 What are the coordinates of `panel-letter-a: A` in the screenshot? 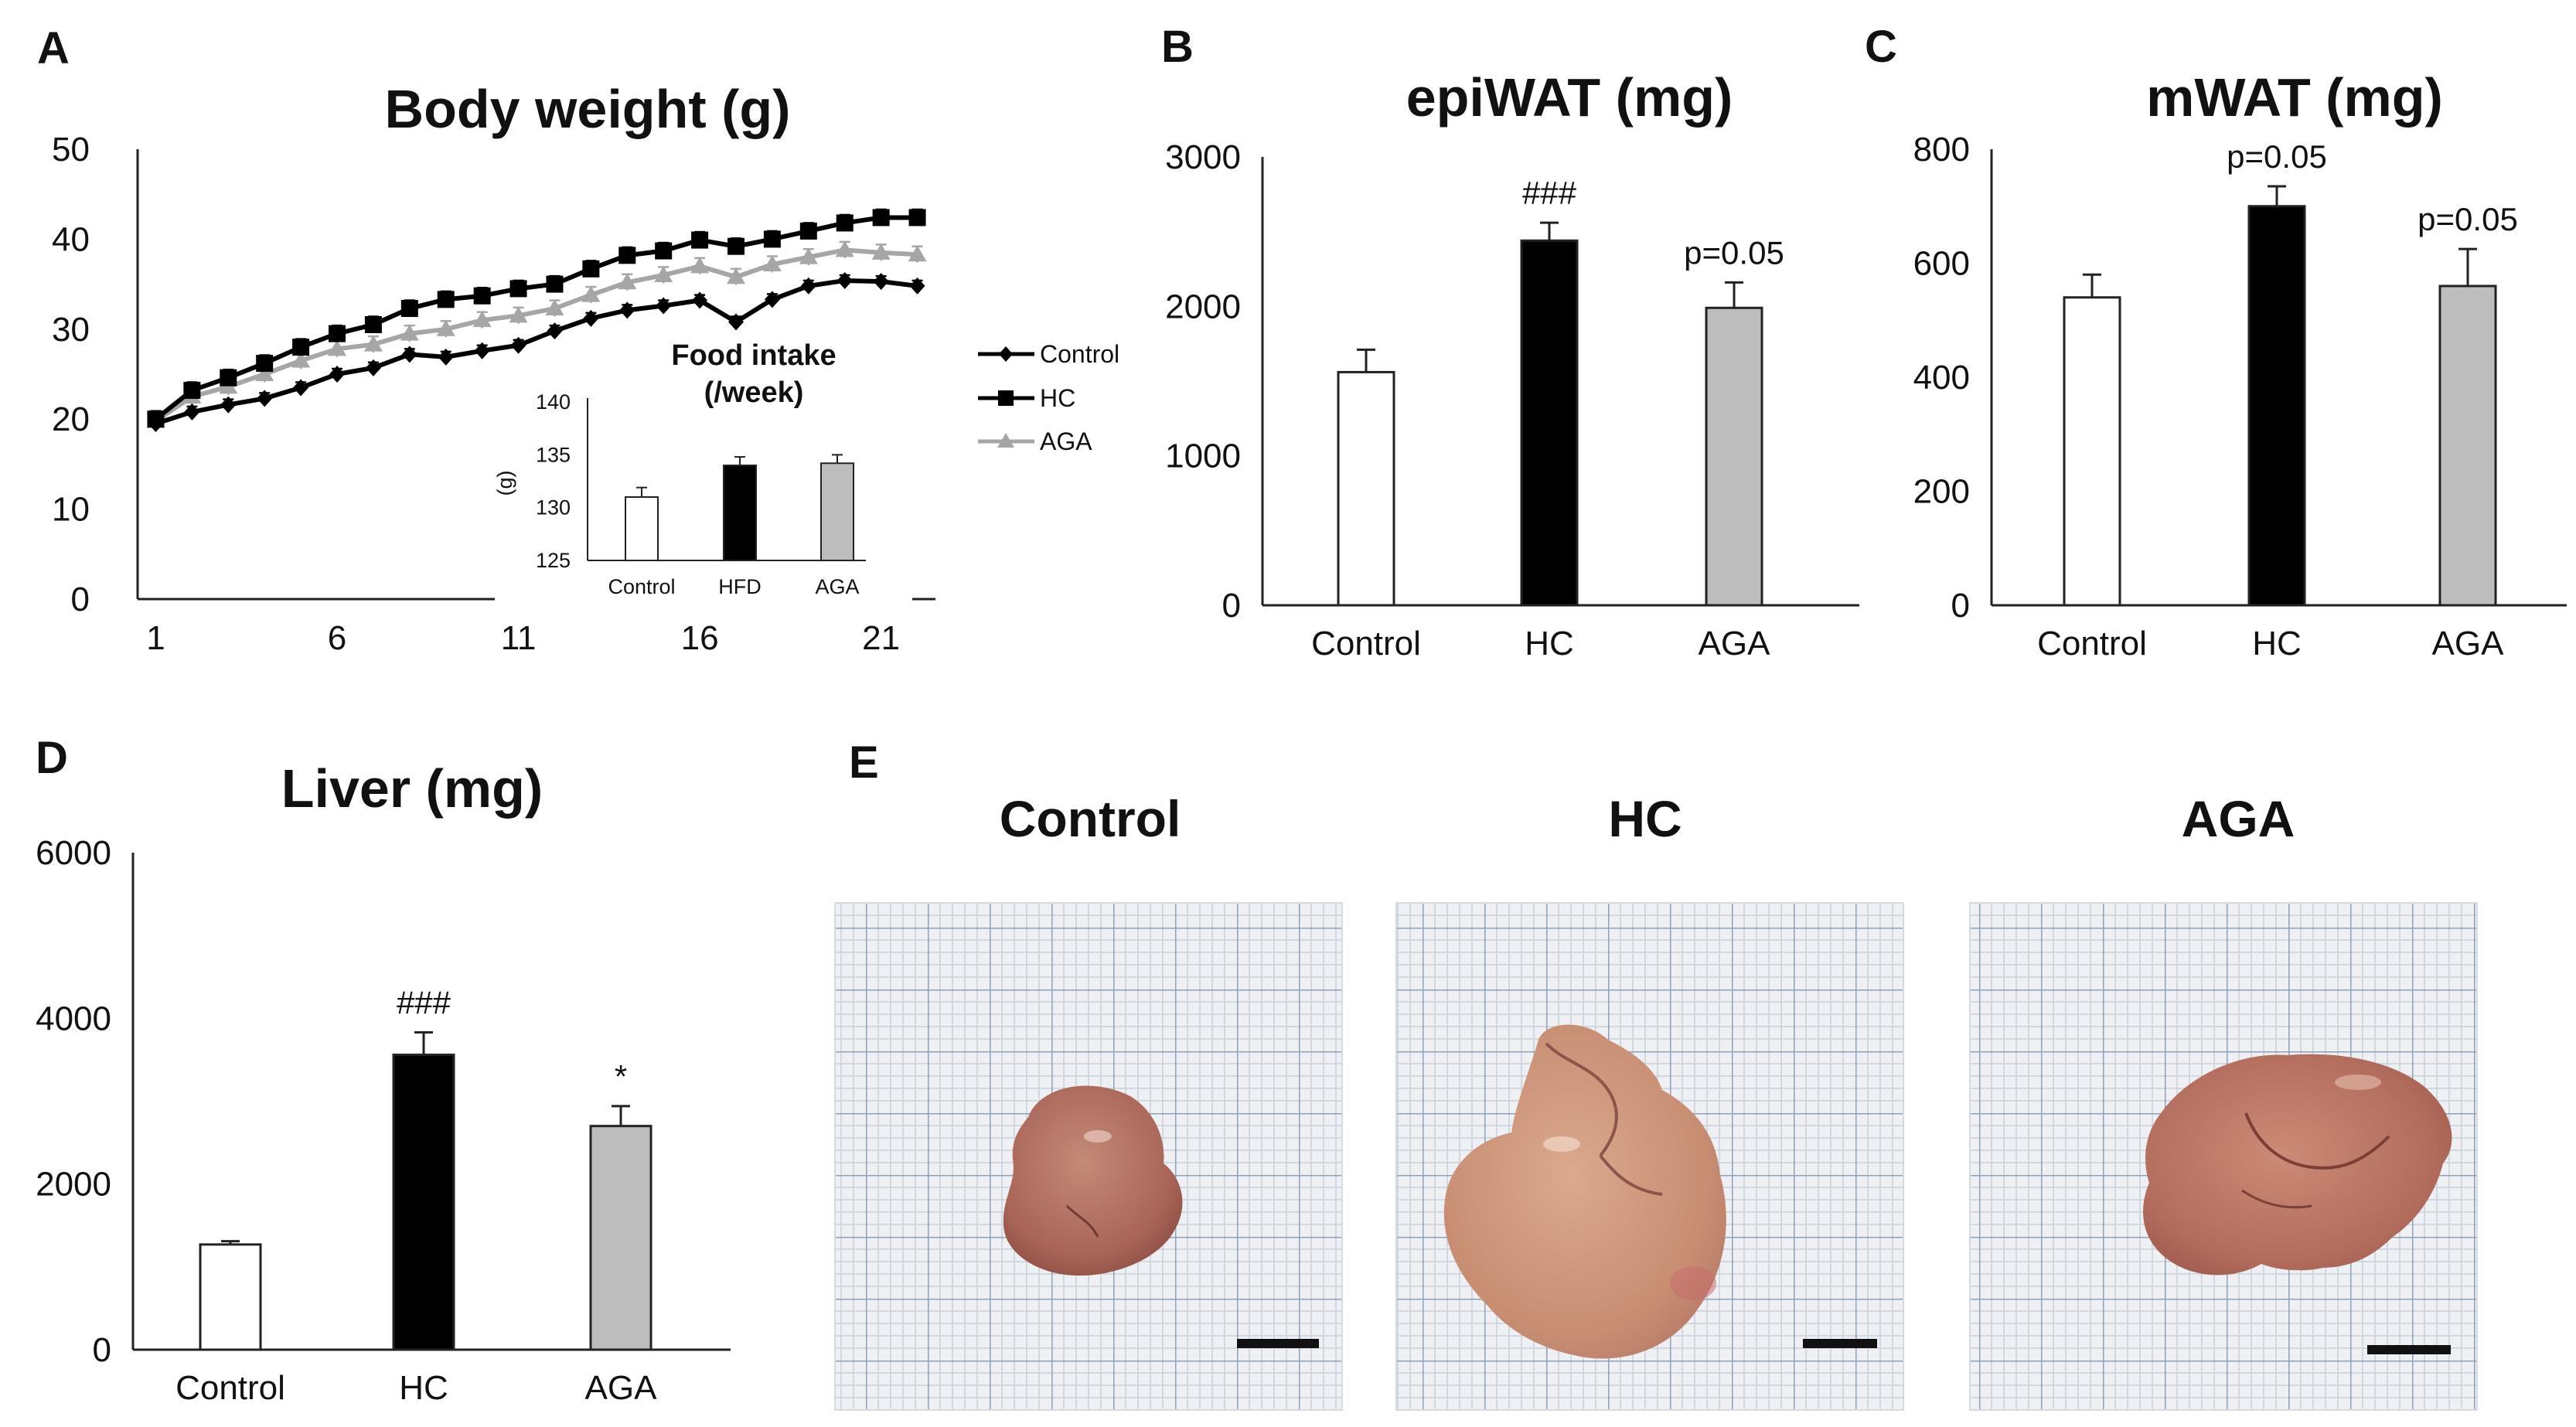 It's located at (53, 48).